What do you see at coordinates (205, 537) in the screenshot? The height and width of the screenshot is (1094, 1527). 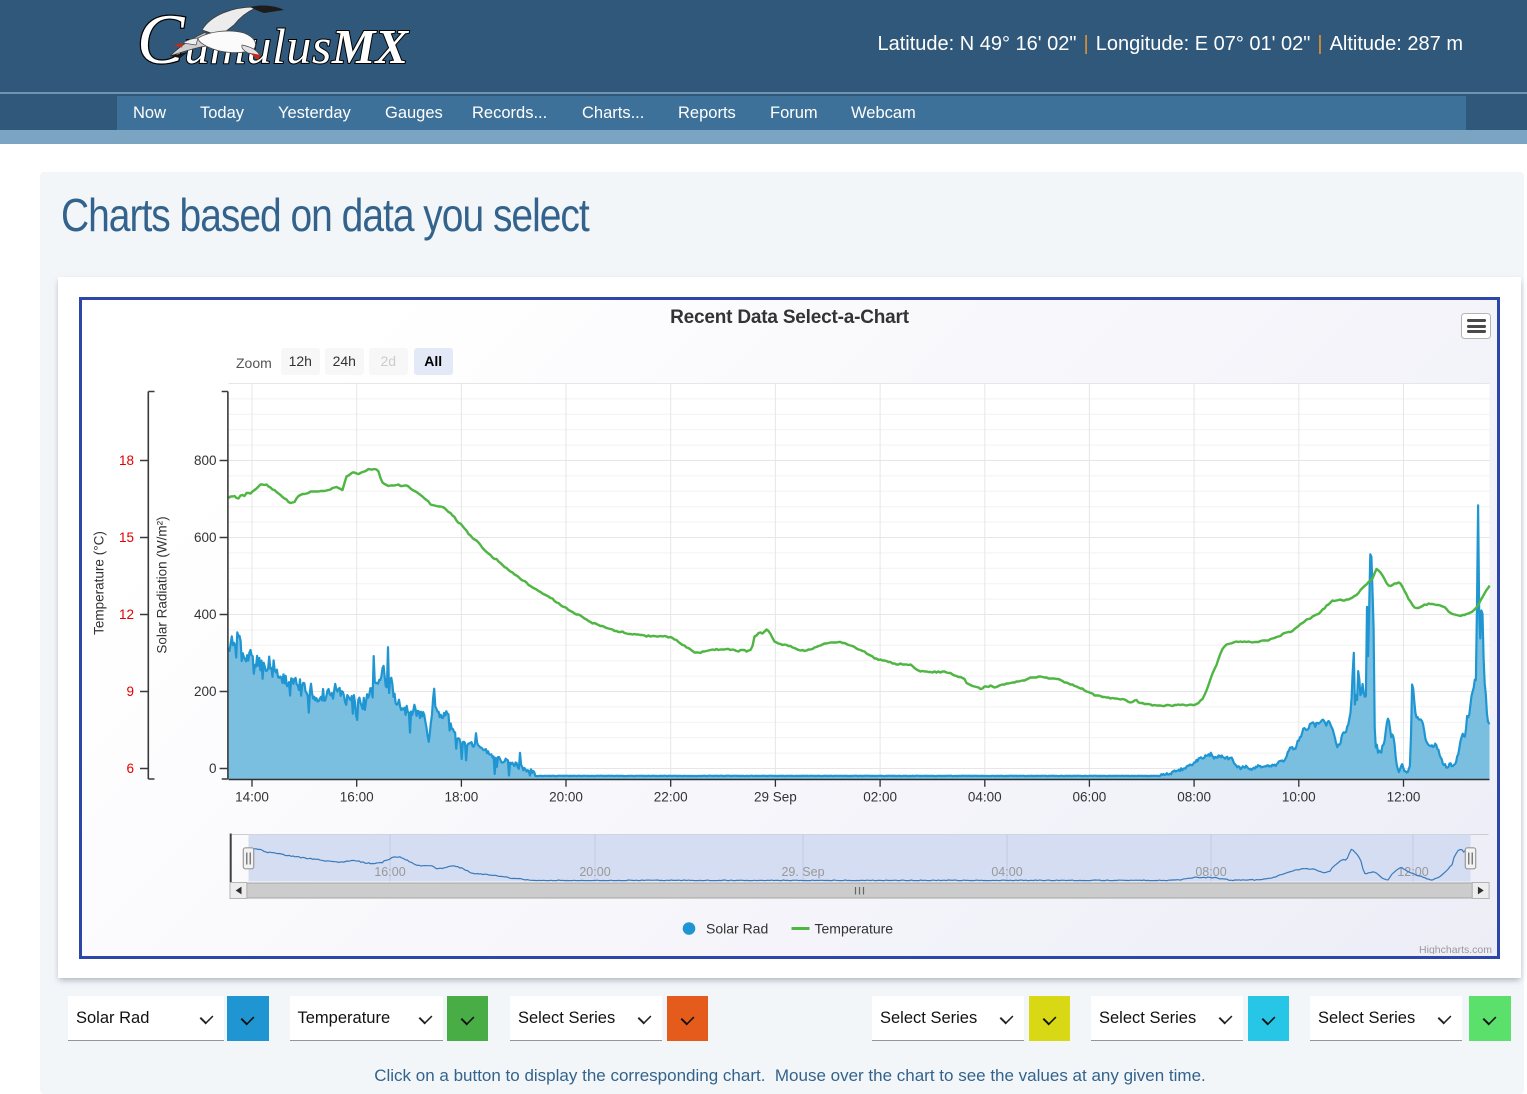 I see `svg-text: 600` at bounding box center [205, 537].